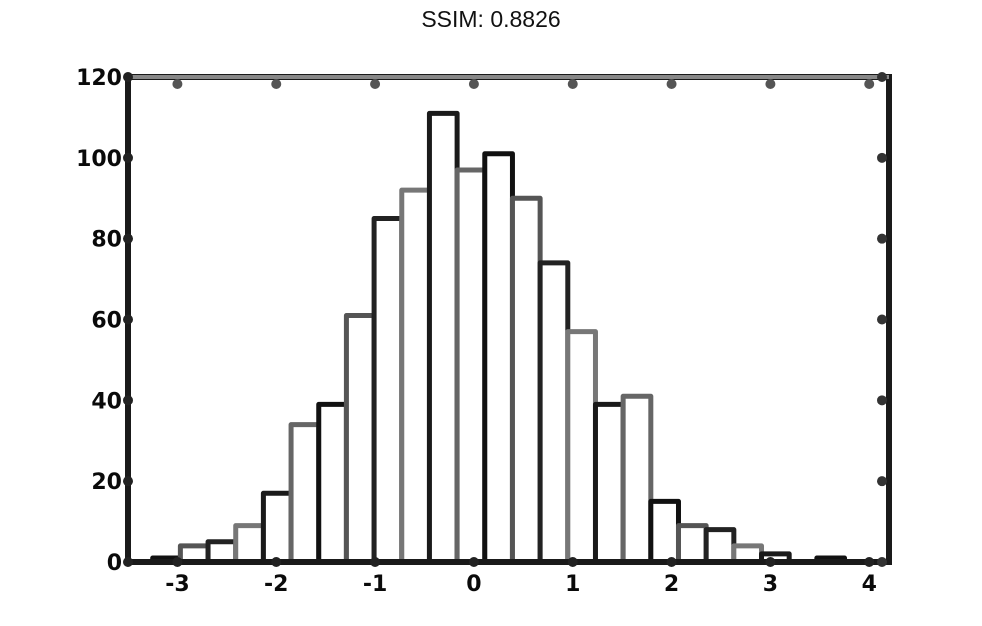 The width and height of the screenshot is (982, 626). Describe the element at coordinates (473, 584) in the screenshot. I see `x-tick-label: 0` at that location.